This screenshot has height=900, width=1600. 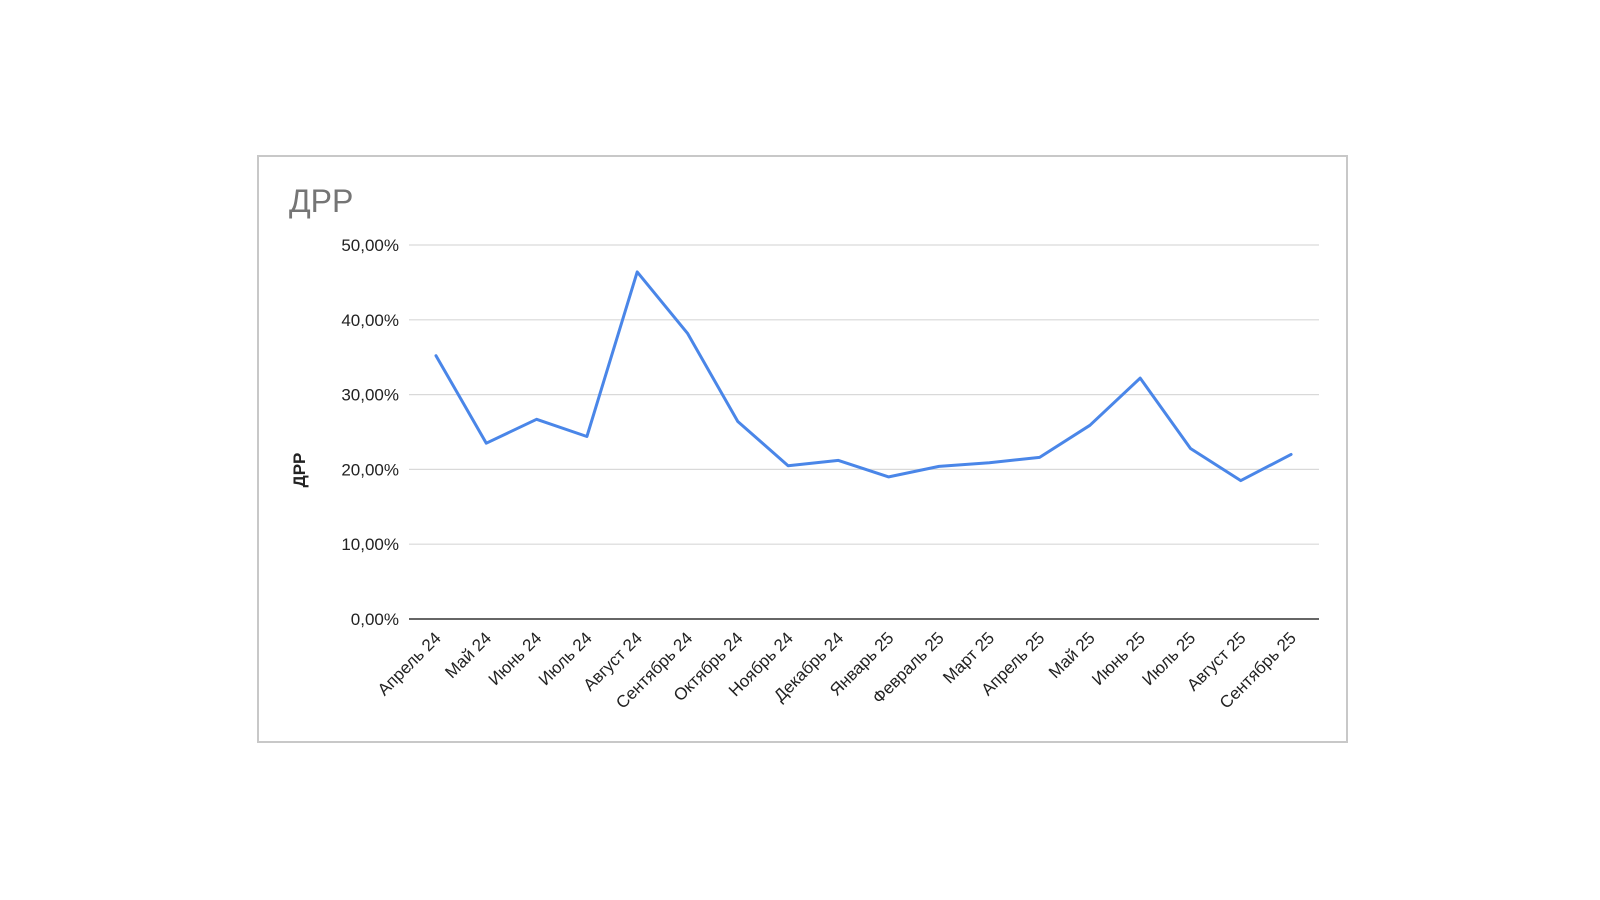 What do you see at coordinates (409, 663) in the screenshot?
I see `x-tick-label: Апрель 24` at bounding box center [409, 663].